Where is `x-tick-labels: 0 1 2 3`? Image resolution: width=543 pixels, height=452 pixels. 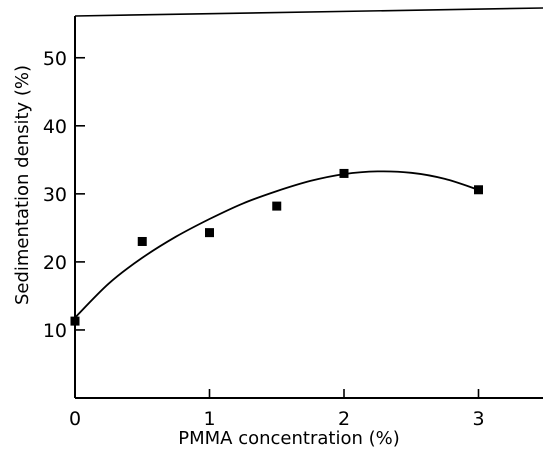 x-tick-labels: 0 1 2 3 is located at coordinates (277, 419).